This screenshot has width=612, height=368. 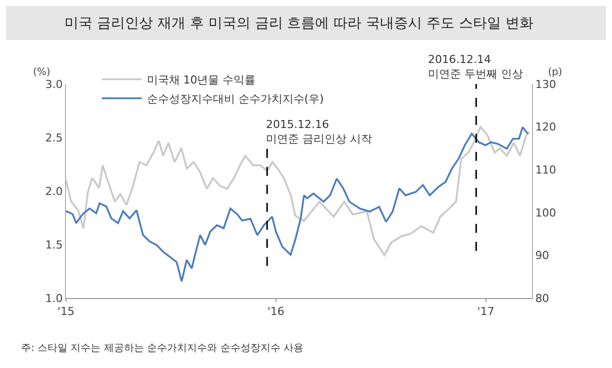 I want to click on y2-tick-label: 80, so click(x=542, y=298).